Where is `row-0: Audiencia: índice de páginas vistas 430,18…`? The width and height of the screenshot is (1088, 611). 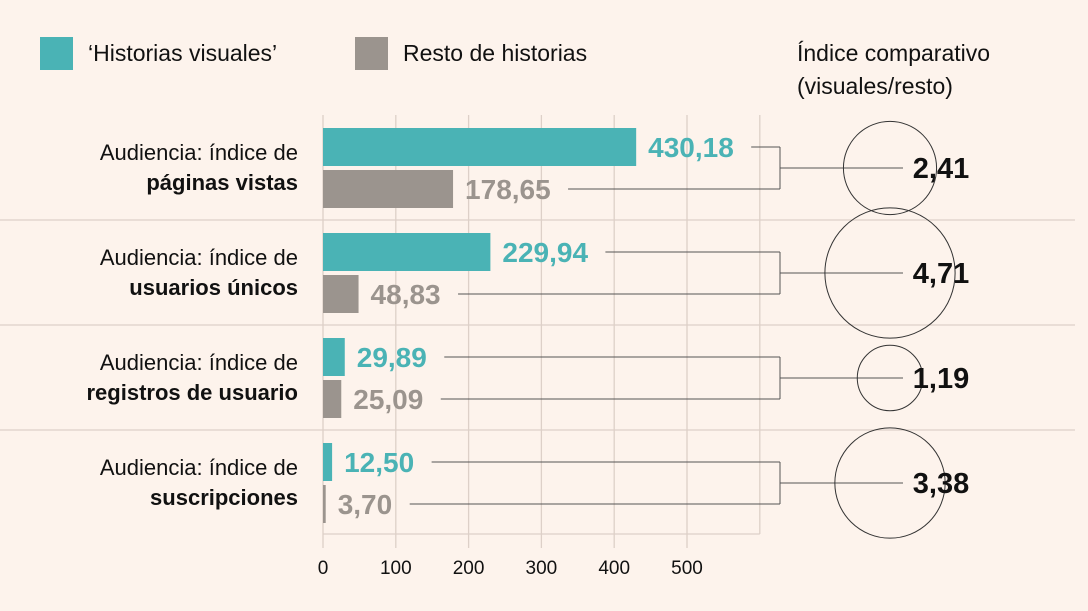 row-0: Audiencia: índice de páginas vistas 430,18… is located at coordinates (534, 168).